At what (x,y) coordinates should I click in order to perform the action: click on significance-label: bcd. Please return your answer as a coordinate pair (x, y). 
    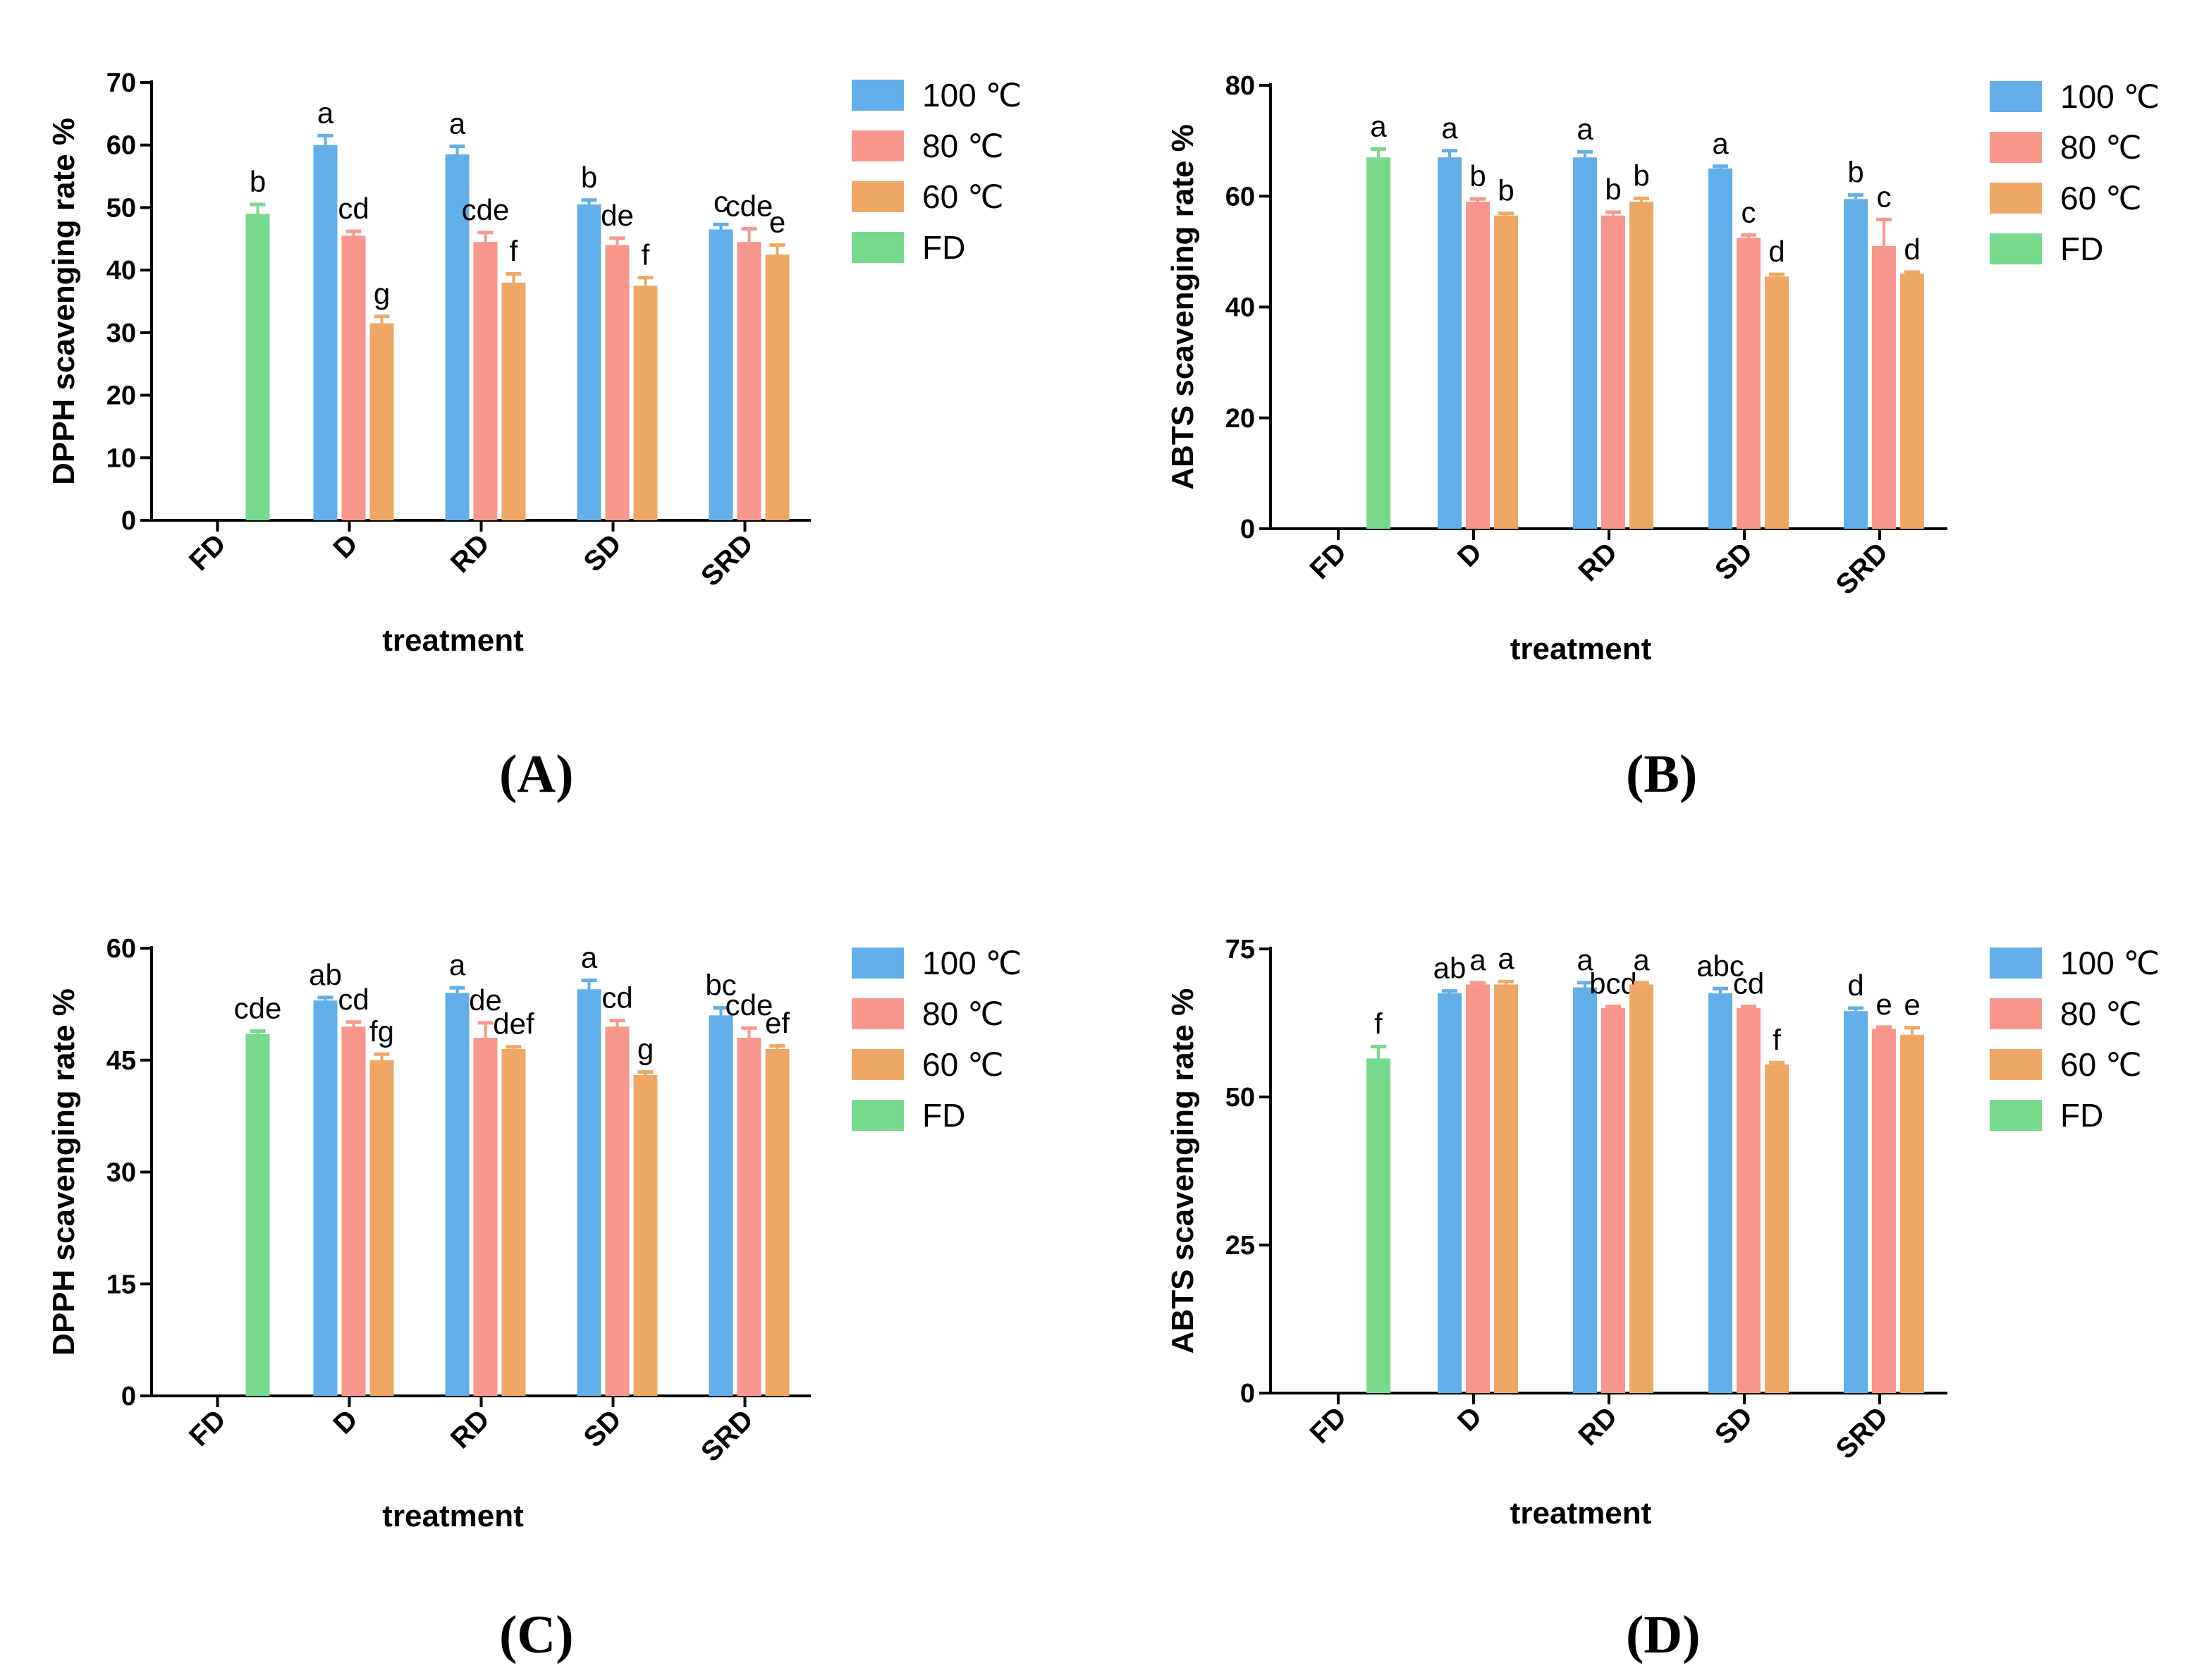
    Looking at the image, I should click on (1613, 983).